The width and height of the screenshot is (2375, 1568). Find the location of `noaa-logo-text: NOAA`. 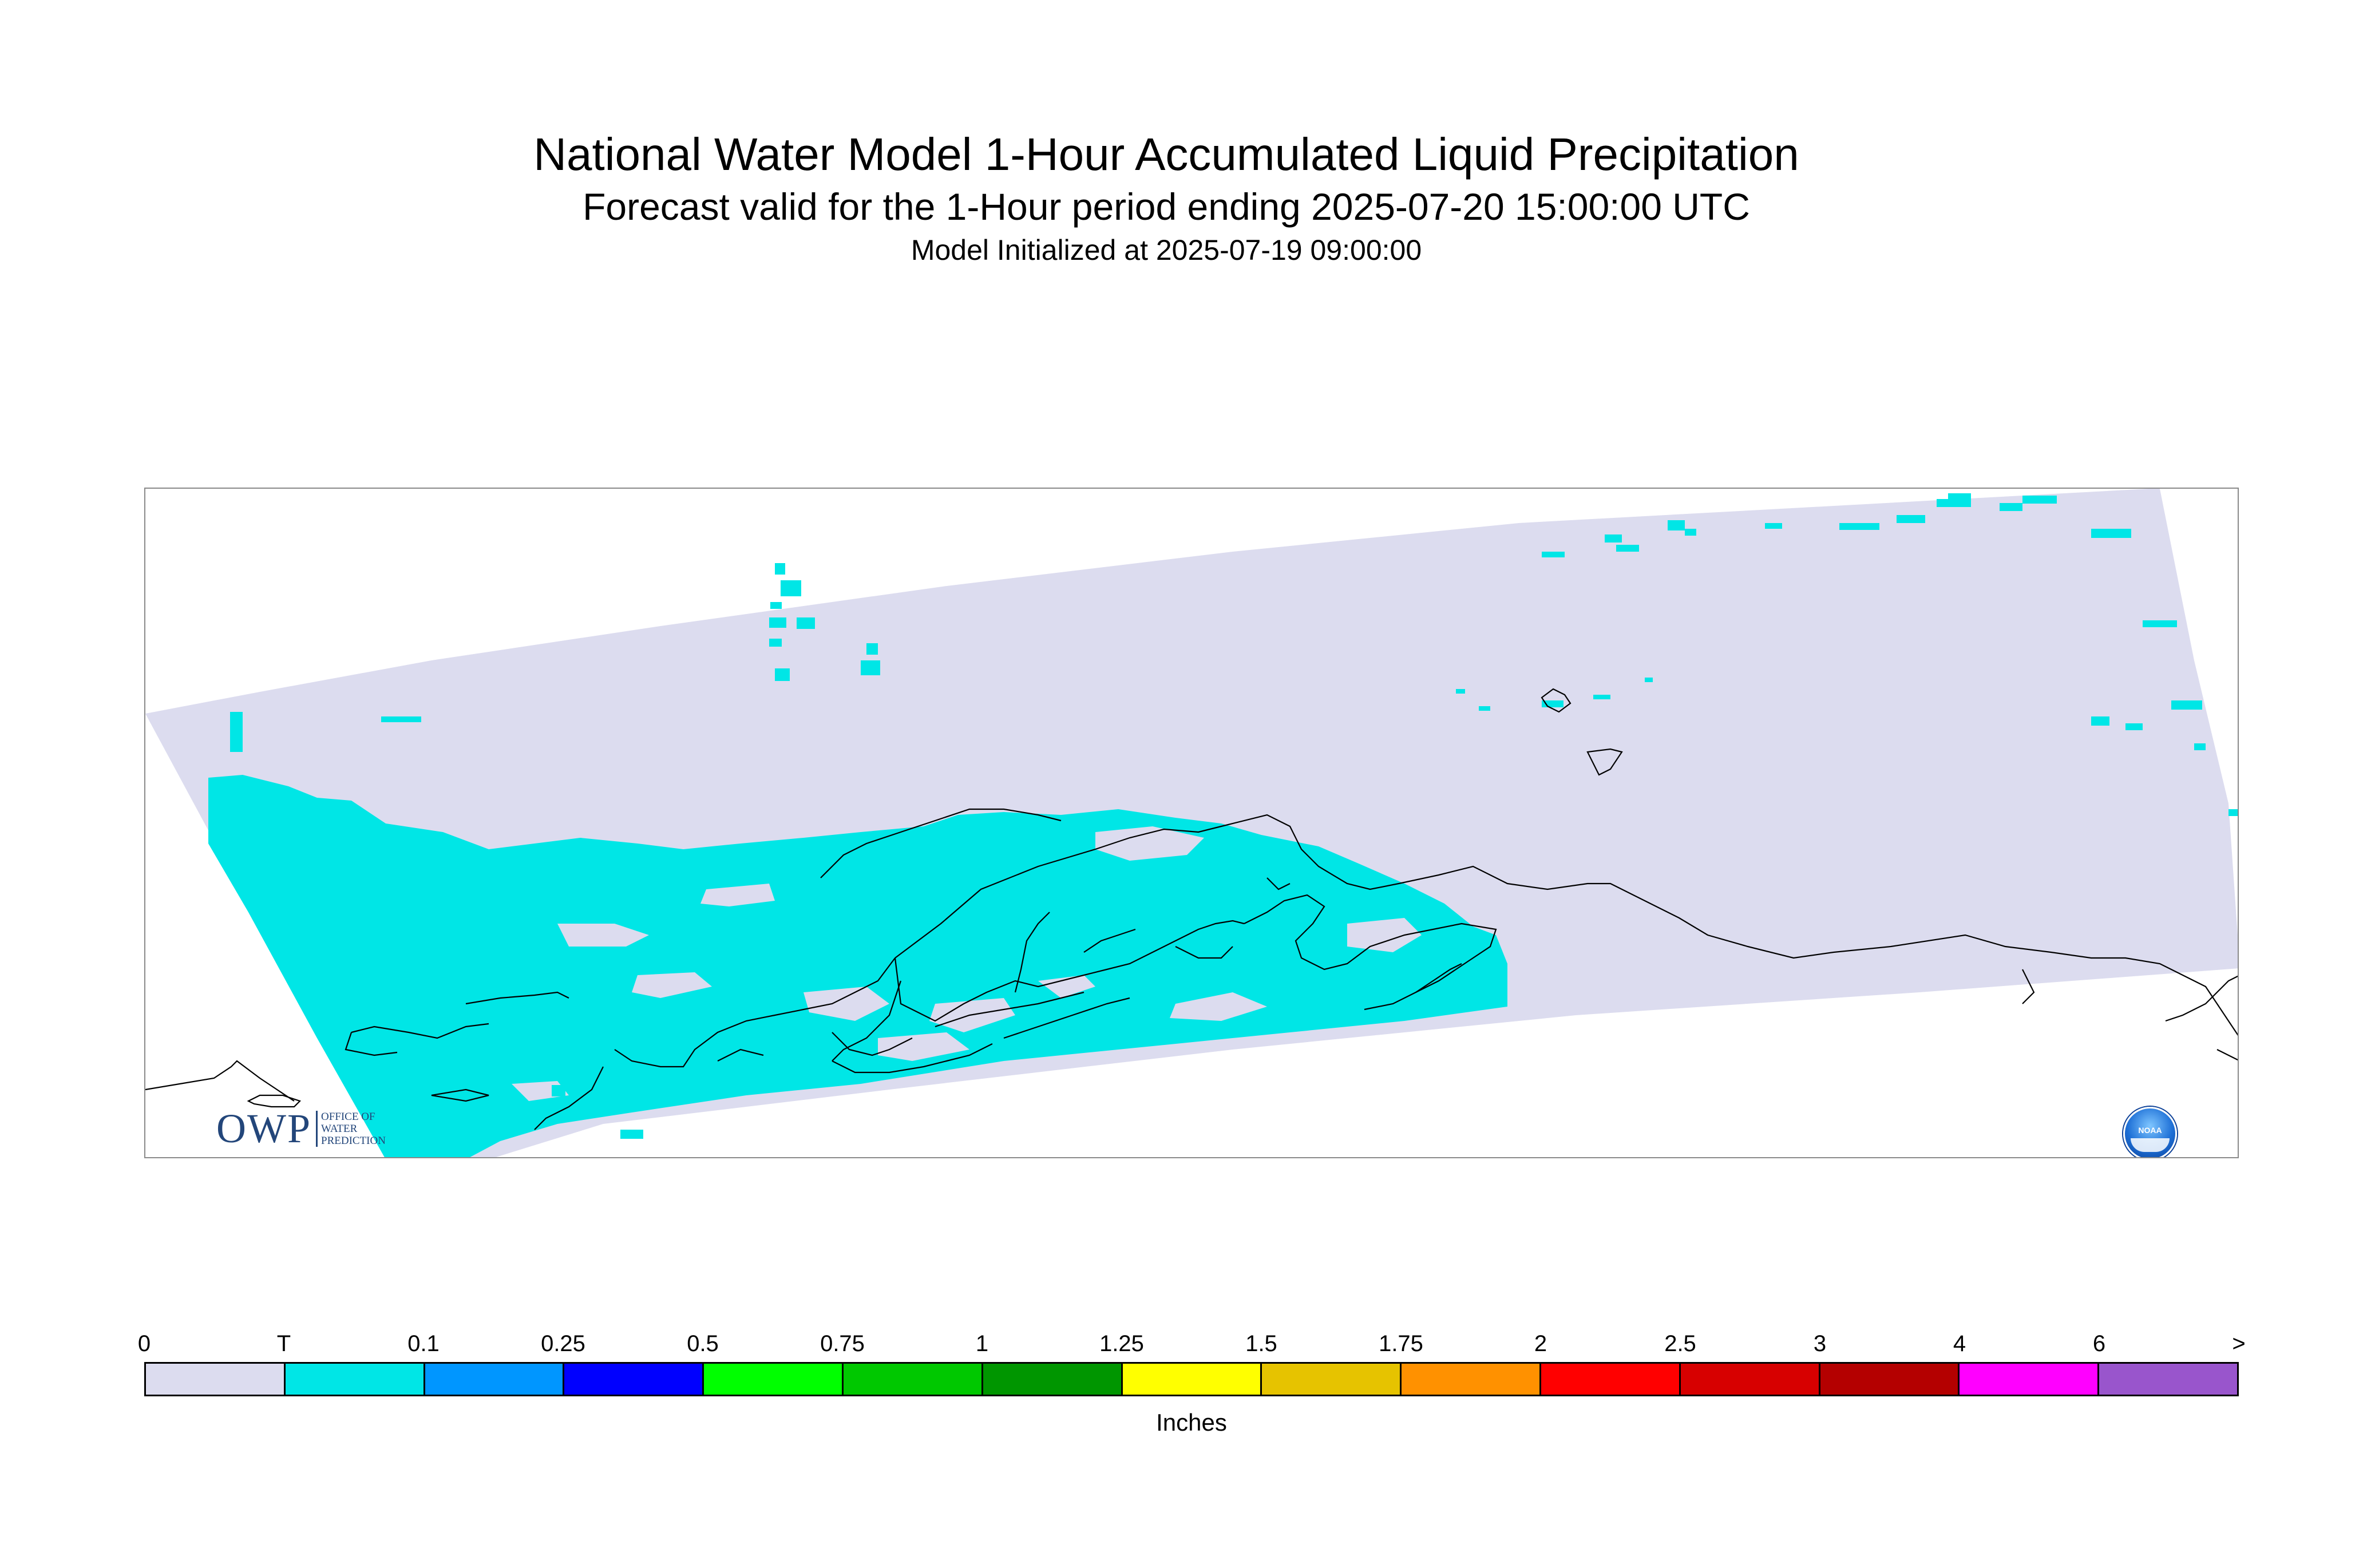

noaa-logo-text: NOAA is located at coordinates (2150, 1130).